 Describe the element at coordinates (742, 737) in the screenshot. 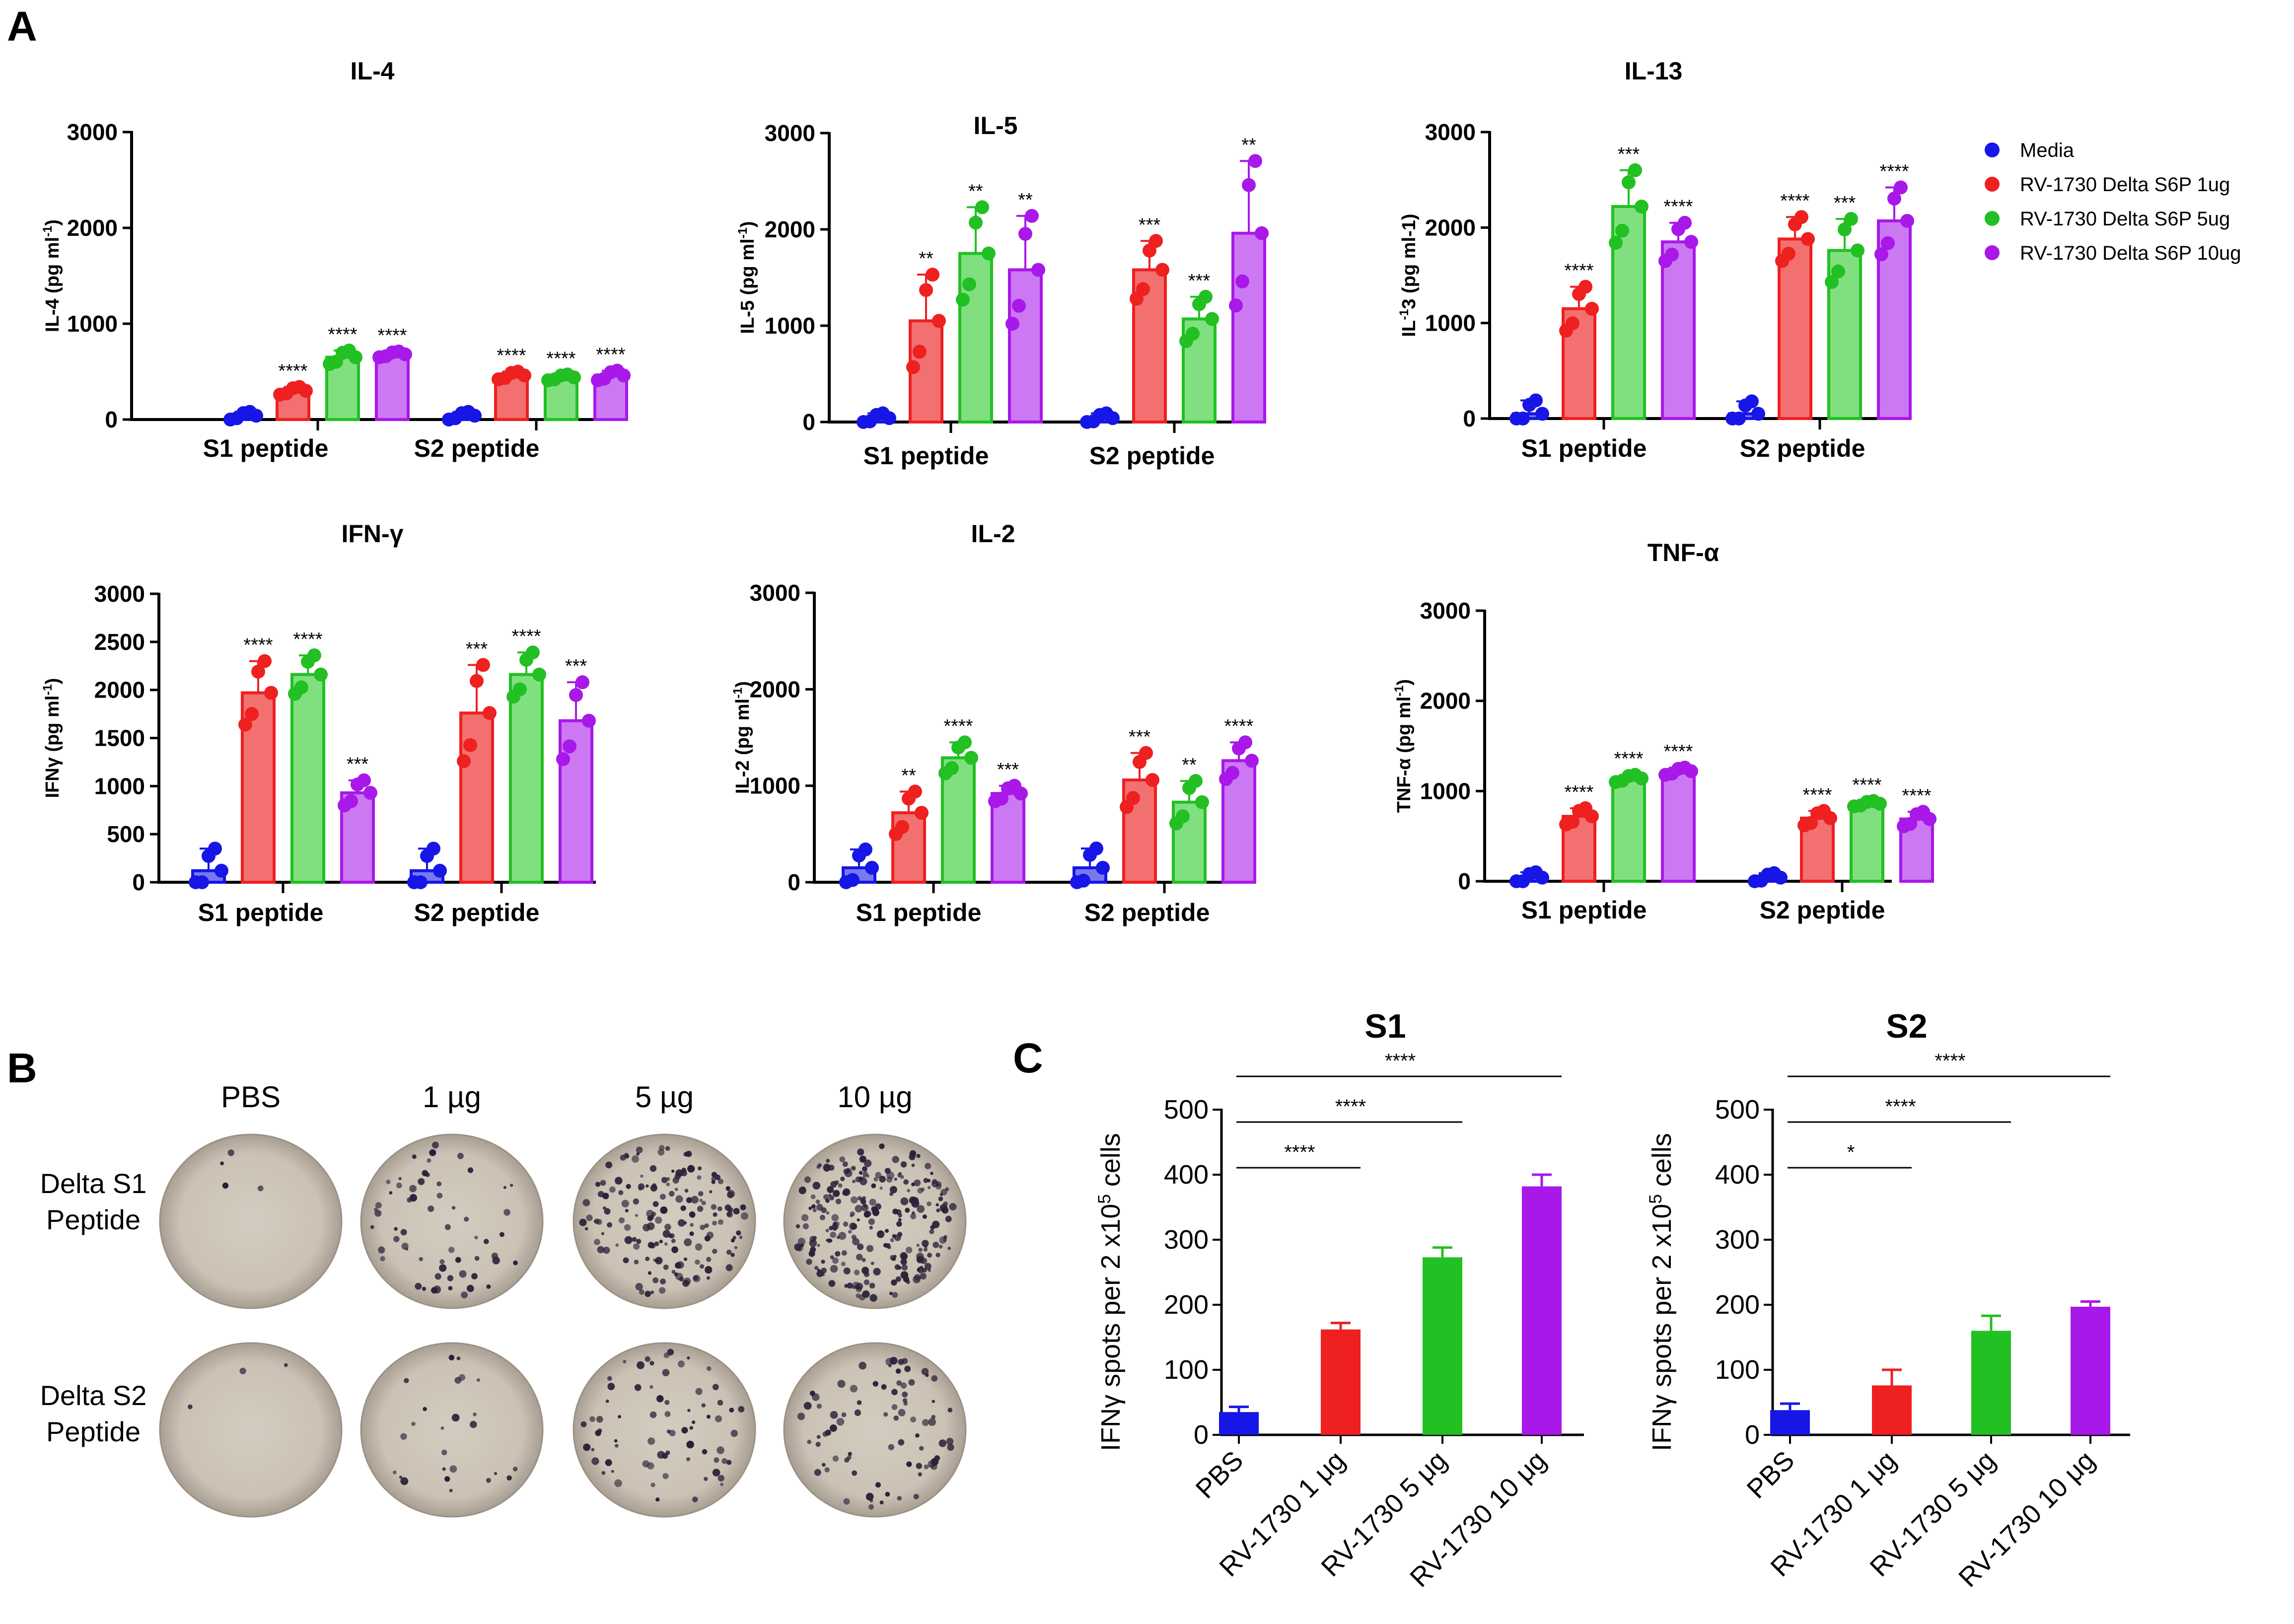

I see `y-axis-label: IL-2 (pg ml-1)` at that location.